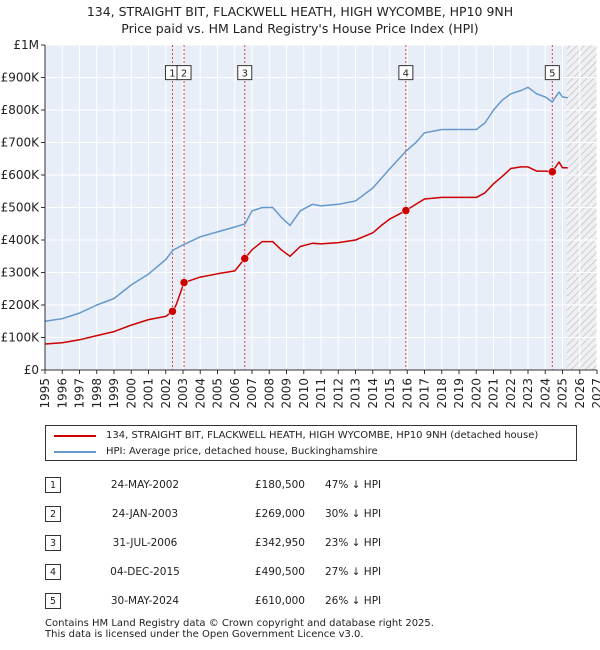  Describe the element at coordinates (390, 393) in the screenshot. I see `x-tick-label: 2015` at that location.